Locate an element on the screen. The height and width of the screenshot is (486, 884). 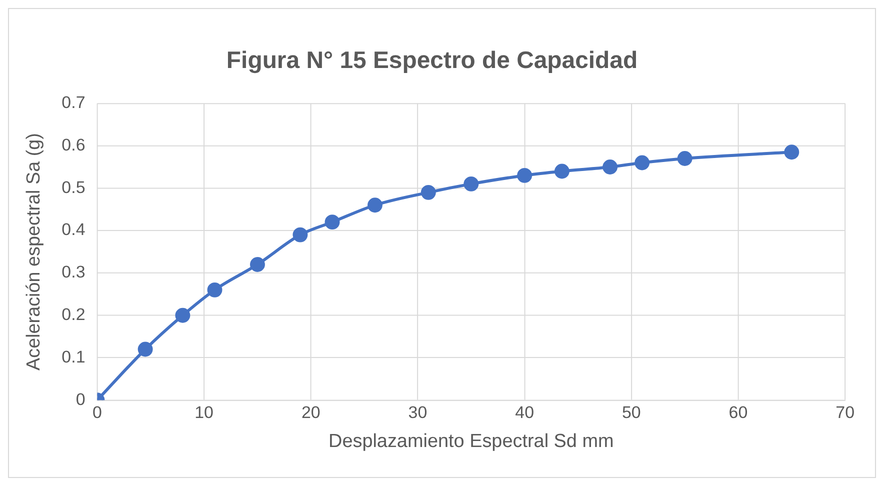
y-tick-label: 0.7 is located at coordinates (74, 102).